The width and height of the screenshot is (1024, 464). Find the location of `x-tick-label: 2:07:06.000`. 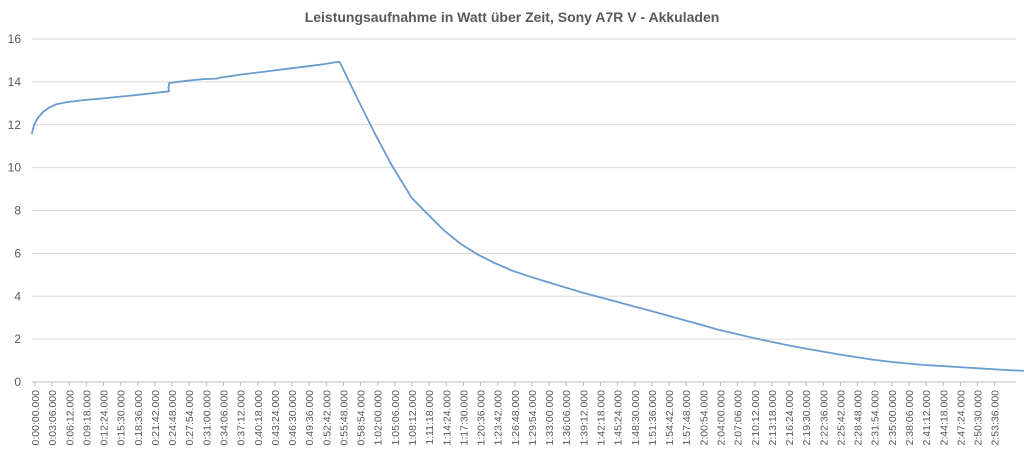

x-tick-label: 2:07:06.000 is located at coordinates (739, 418).